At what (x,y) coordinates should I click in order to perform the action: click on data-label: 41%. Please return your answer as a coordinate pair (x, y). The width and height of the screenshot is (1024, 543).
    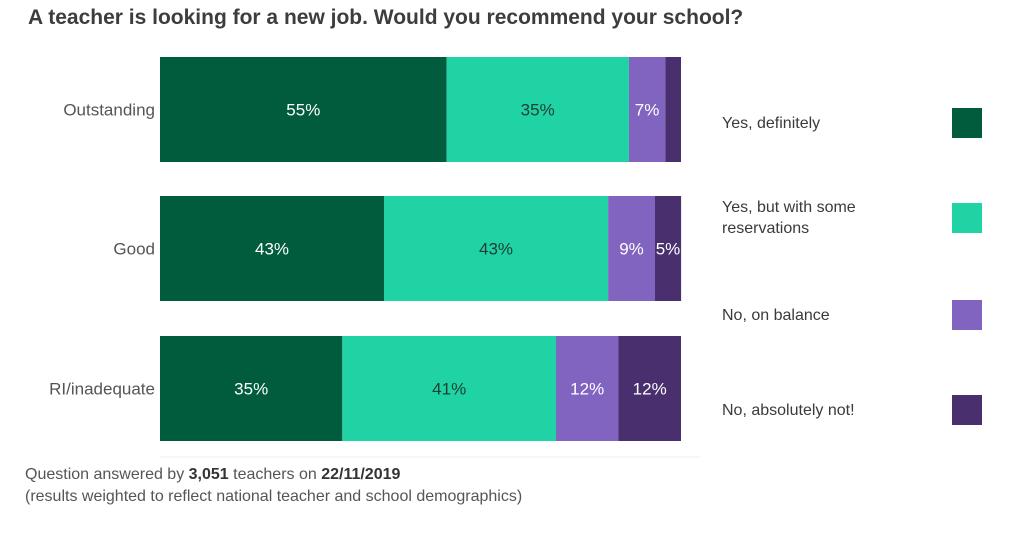
    Looking at the image, I should click on (449, 389).